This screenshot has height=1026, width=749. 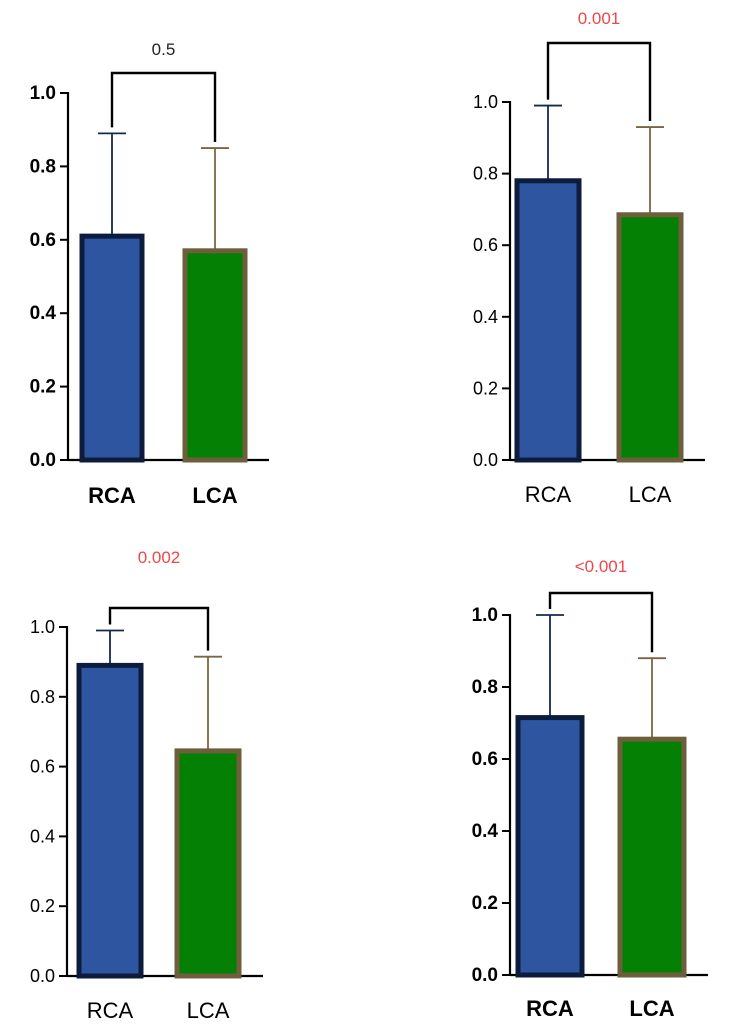 I want to click on chart-panel-3: 0.0 0.2 0.4 0.6 0.8 1.0 RCA LCA 0.002, so click(x=146, y=785).